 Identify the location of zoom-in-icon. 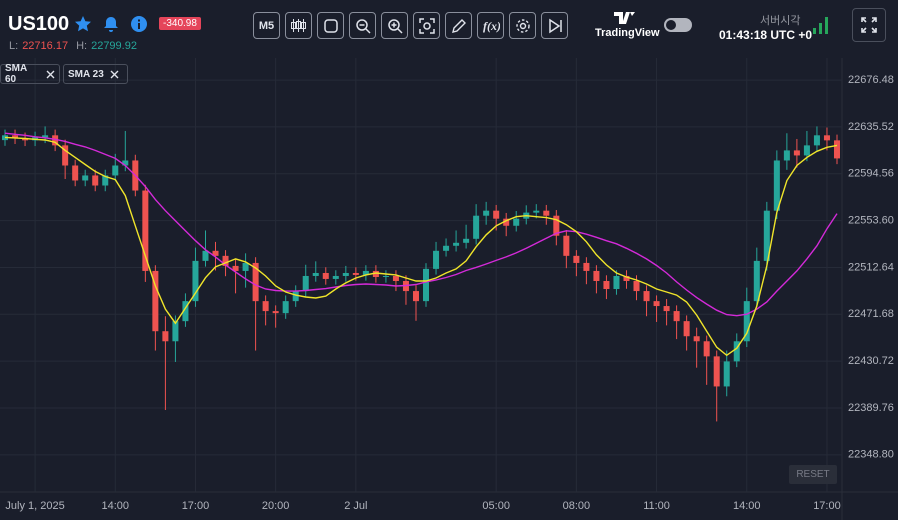
(395, 26).